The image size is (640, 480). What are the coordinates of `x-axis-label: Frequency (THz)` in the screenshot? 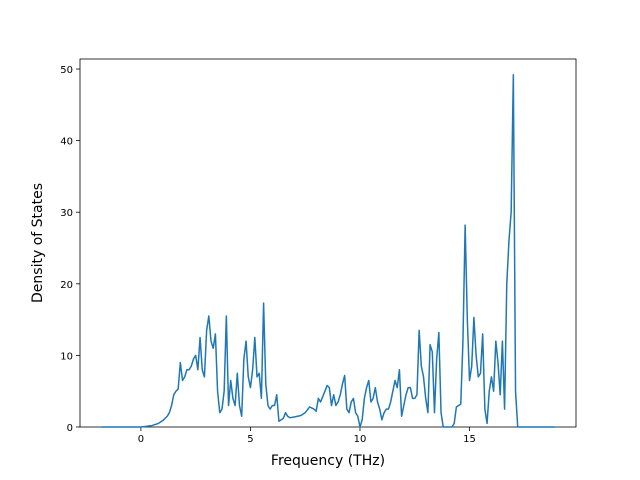 It's located at (328, 461).